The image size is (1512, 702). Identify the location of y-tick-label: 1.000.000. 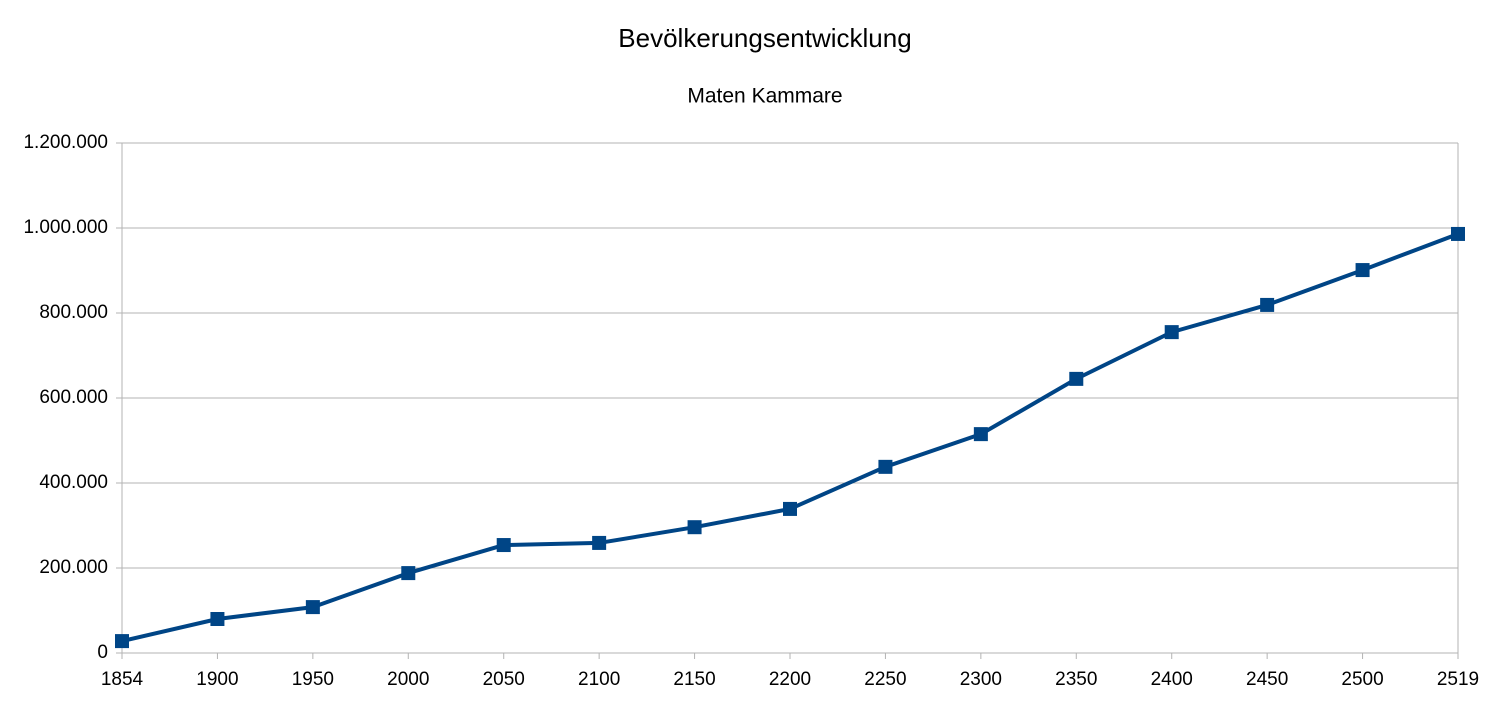
(65, 227).